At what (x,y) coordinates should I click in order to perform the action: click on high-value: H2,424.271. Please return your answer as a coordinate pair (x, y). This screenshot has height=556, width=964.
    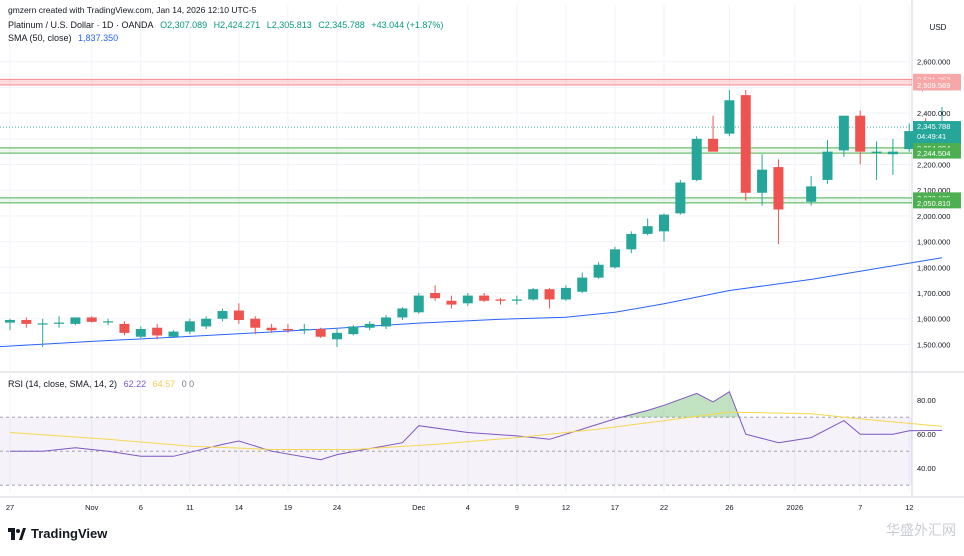
    Looking at the image, I should click on (237, 25).